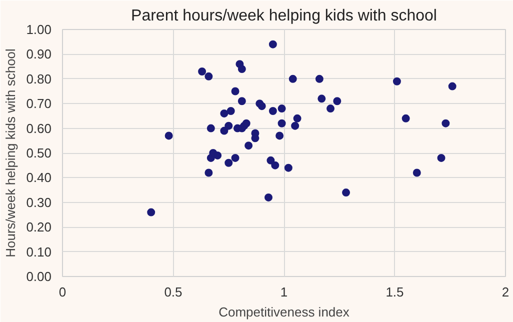 This screenshot has height=322, width=513. What do you see at coordinates (39, 153) in the screenshot?
I see `y-tick-label: 0.50` at bounding box center [39, 153].